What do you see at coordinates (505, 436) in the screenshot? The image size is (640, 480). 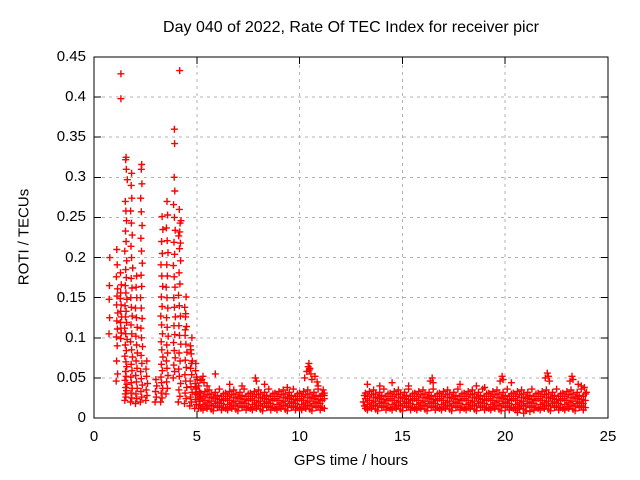 I see `x-tick-label: 20` at bounding box center [505, 436].